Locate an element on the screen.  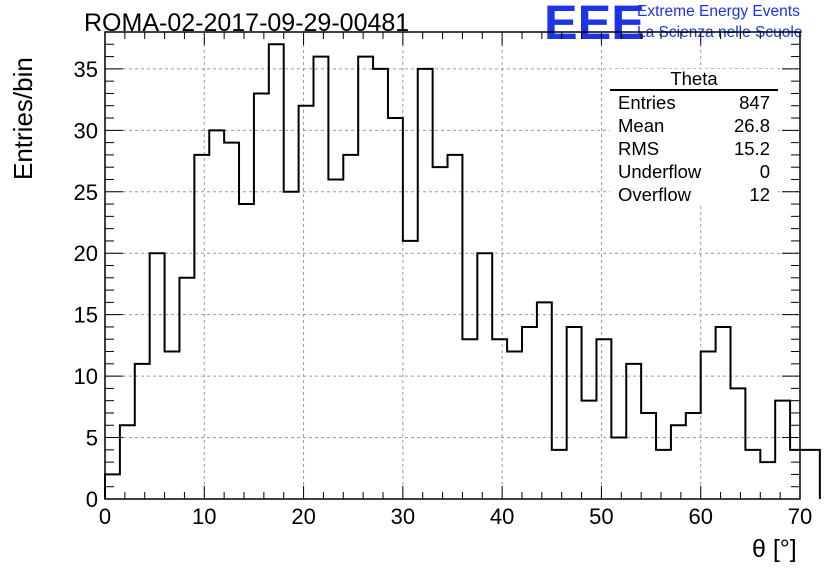
stats-row-underflow: Underflow 0 is located at coordinates (694, 171).